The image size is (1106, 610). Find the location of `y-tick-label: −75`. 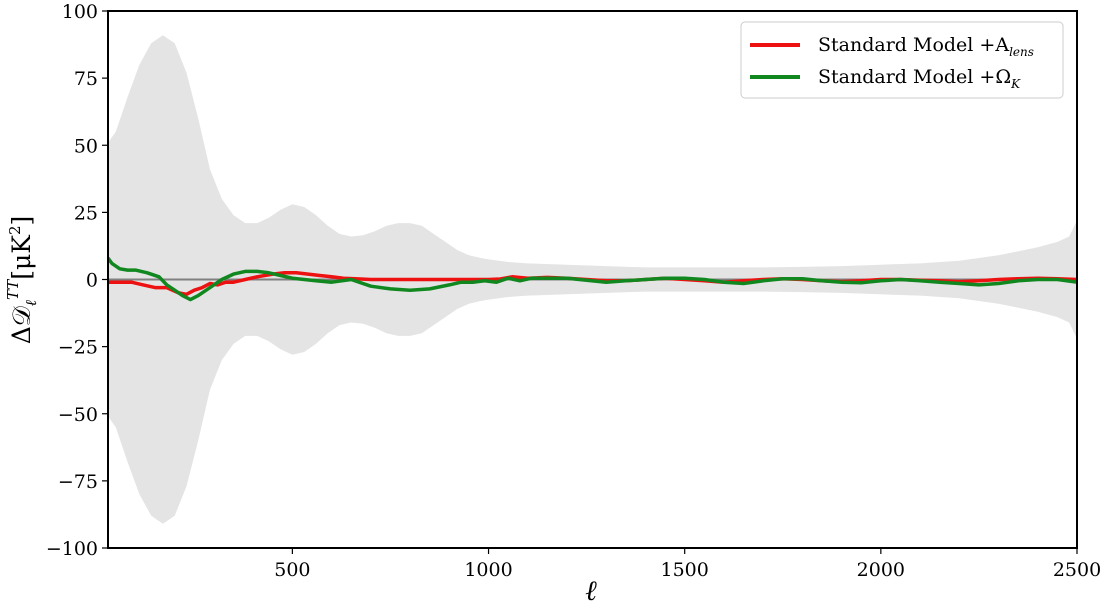

y-tick-label: −75 is located at coordinates (78, 482).